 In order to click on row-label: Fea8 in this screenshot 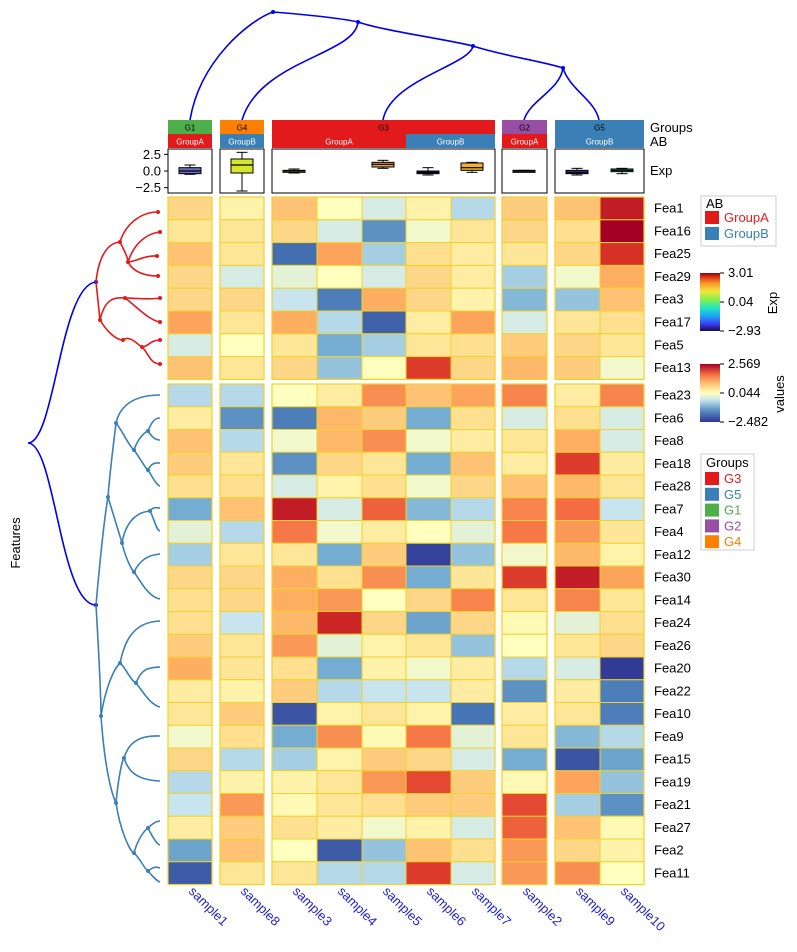, I will do `click(669, 440)`.